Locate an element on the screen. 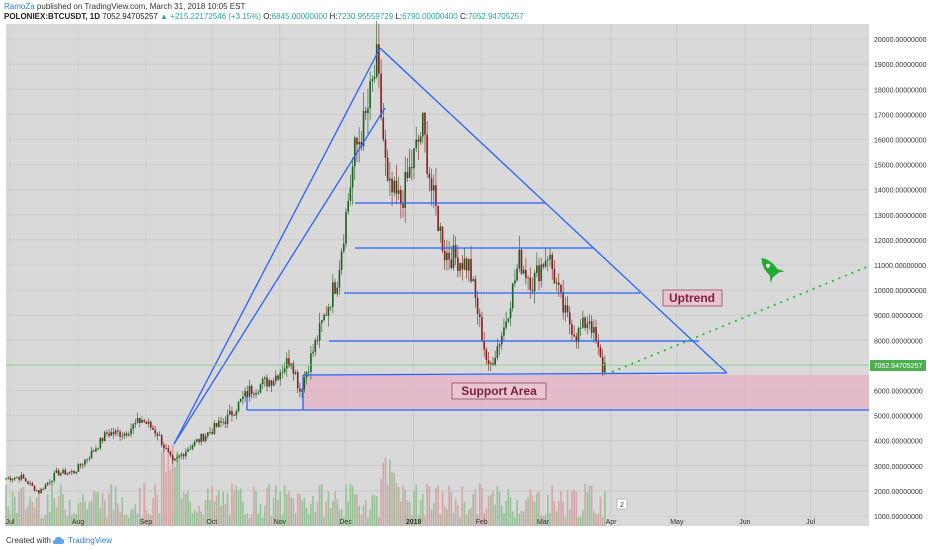  tradingview-brand-link: TradingView is located at coordinates (90, 540).